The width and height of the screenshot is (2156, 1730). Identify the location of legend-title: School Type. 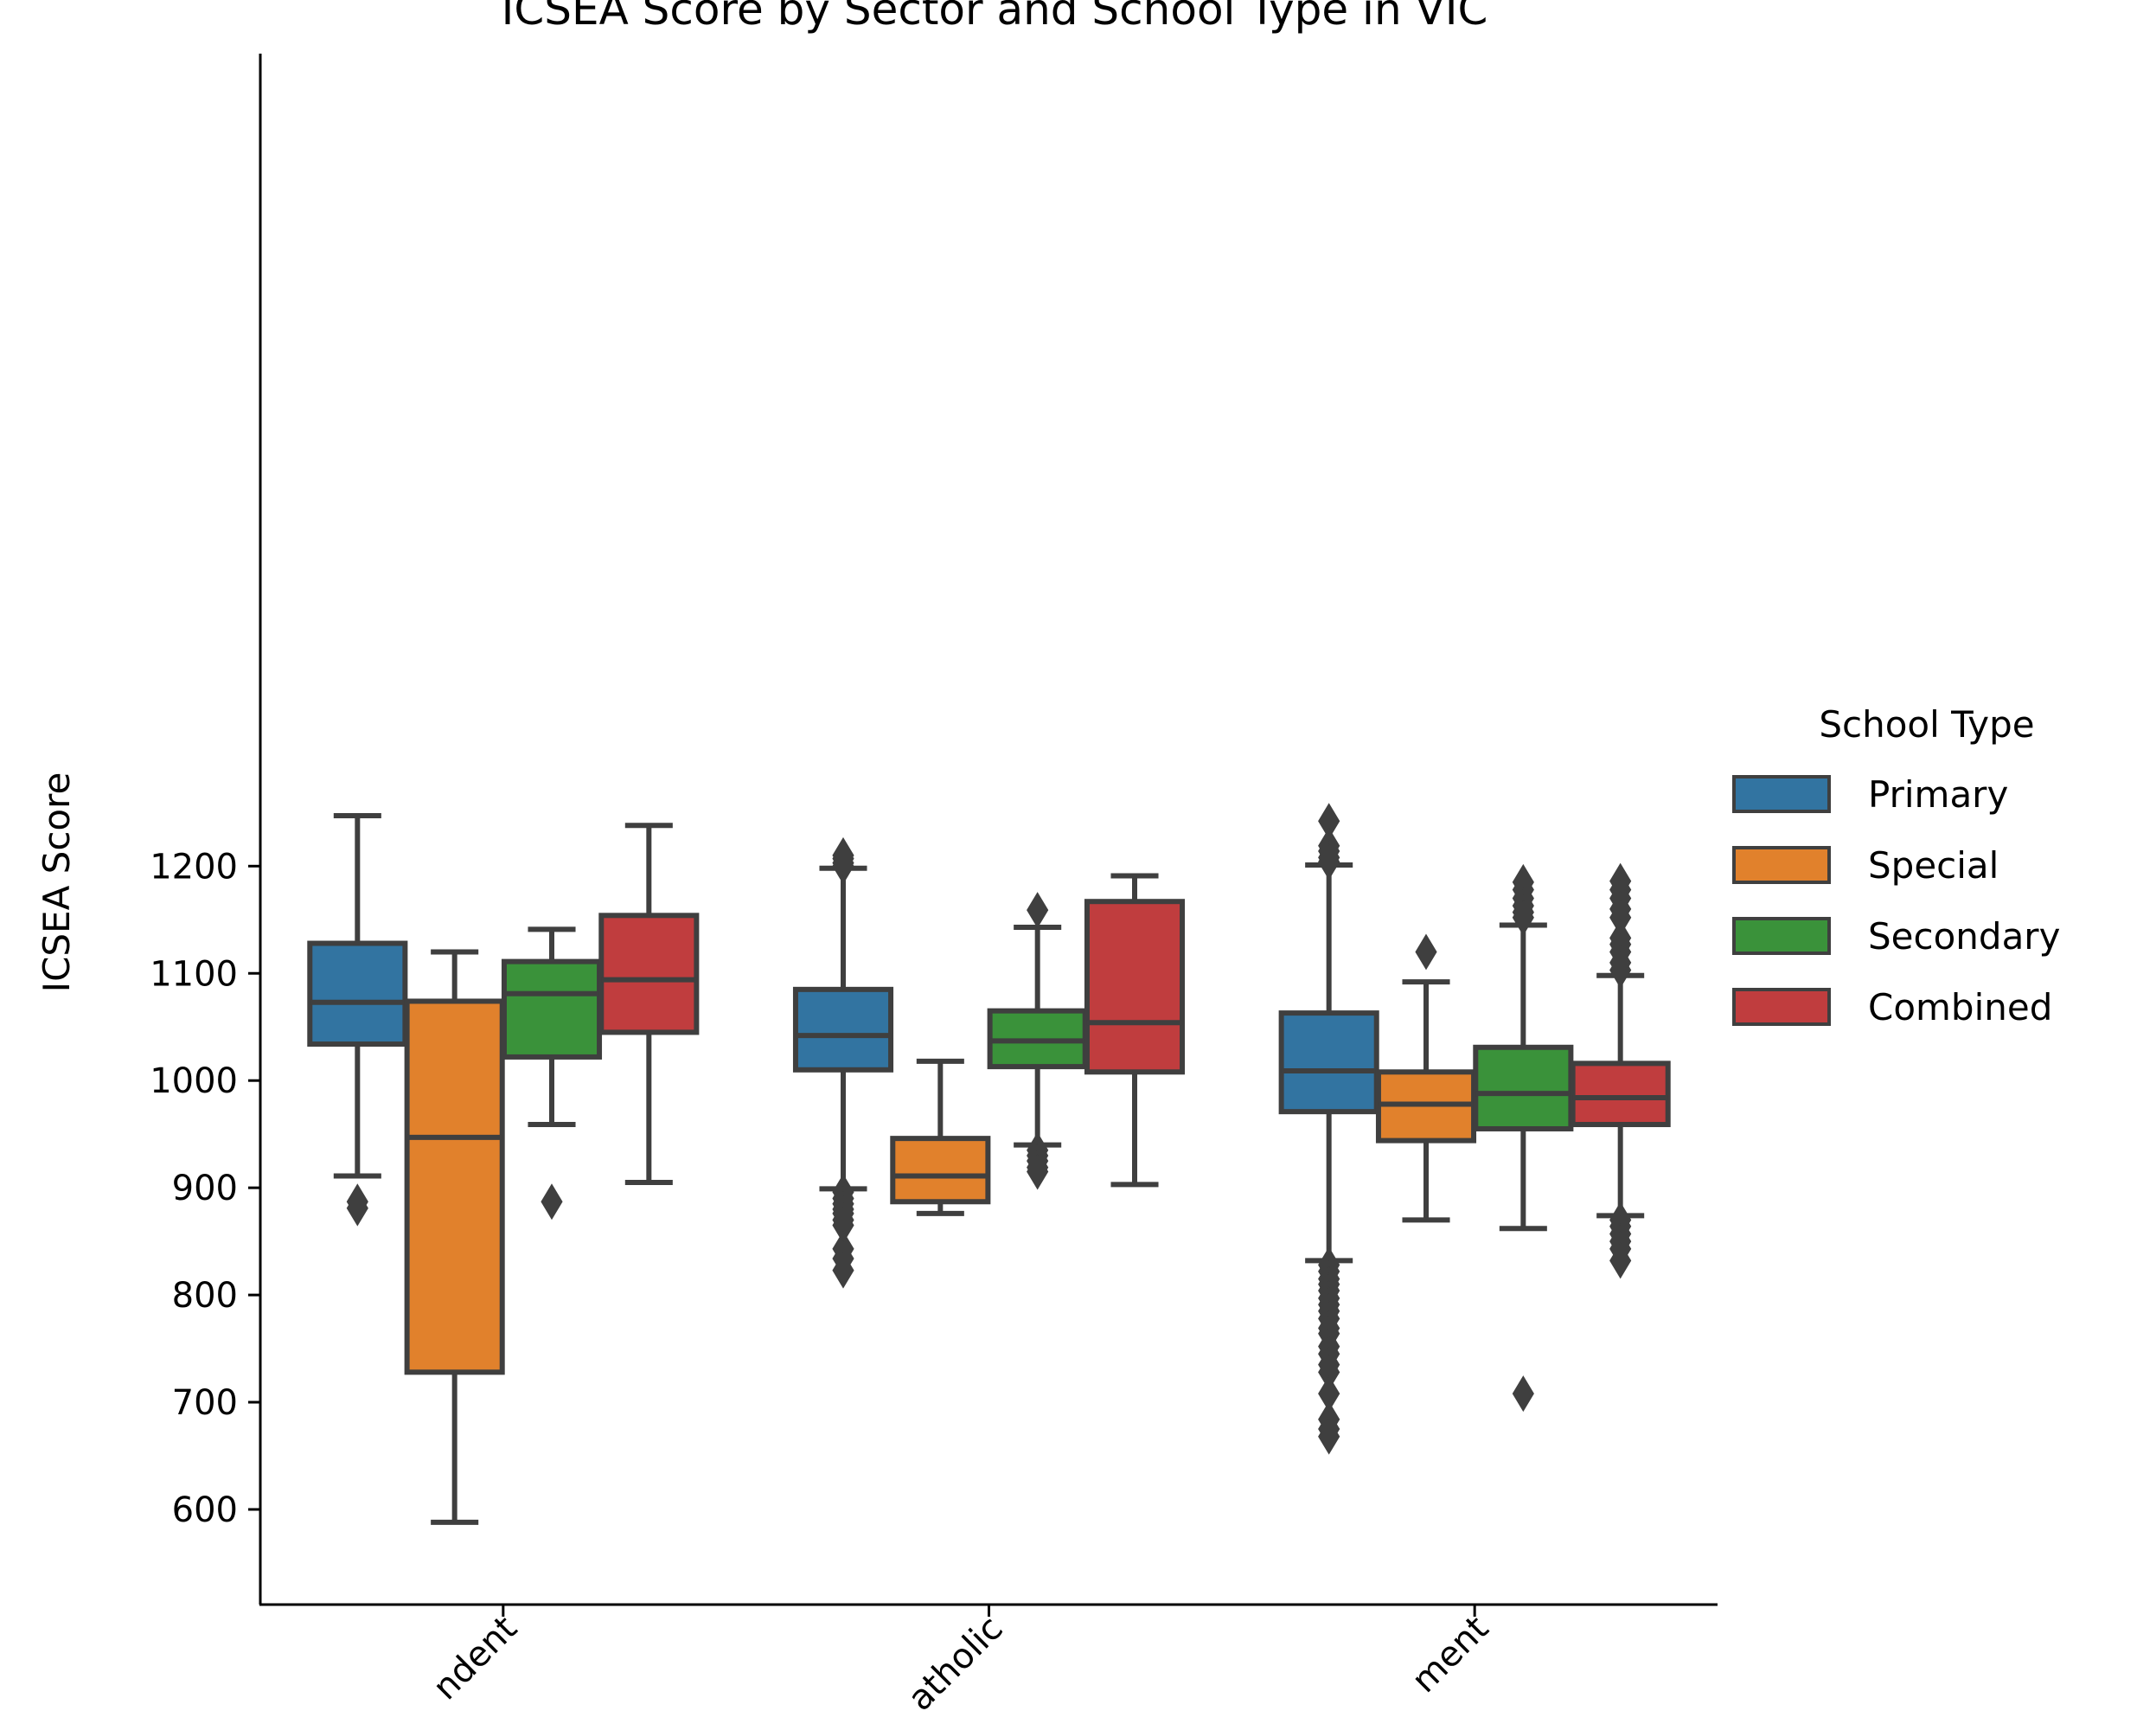
(1926, 724).